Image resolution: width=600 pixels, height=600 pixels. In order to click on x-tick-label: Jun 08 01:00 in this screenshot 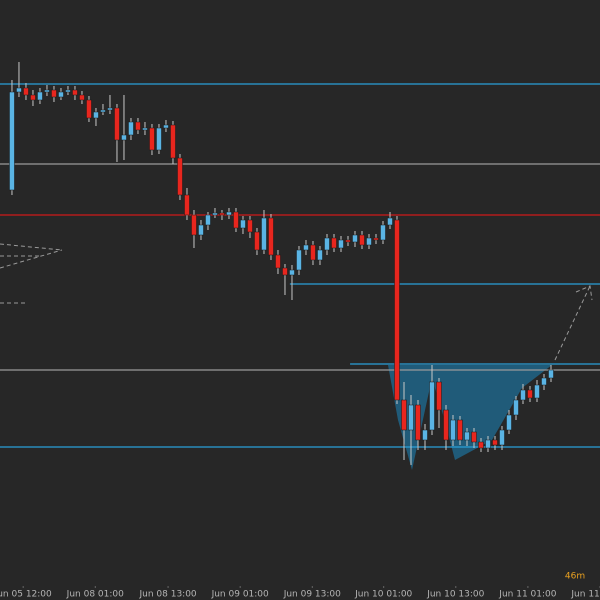, I will do `click(95, 595)`.